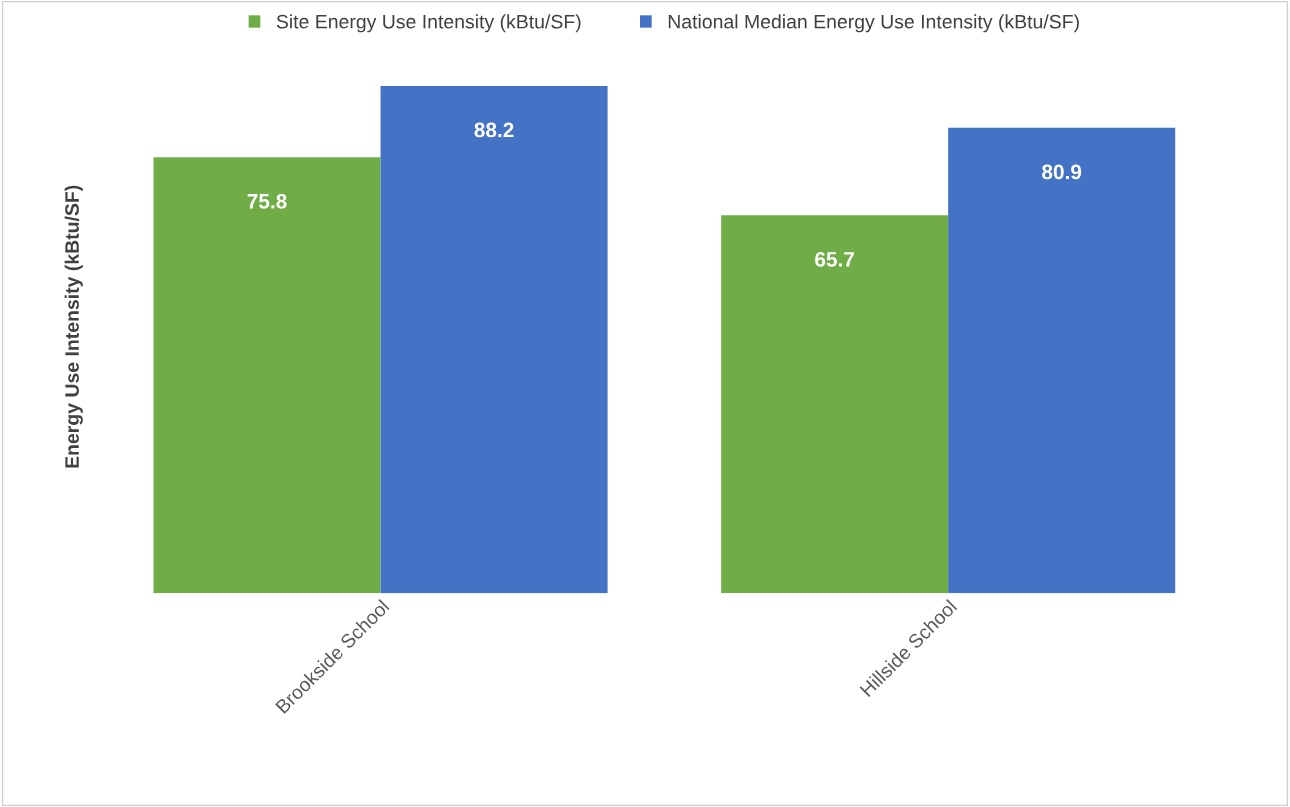 Image resolution: width=1290 pixels, height=807 pixels. Describe the element at coordinates (267, 201) in the screenshot. I see `data-label: 75.8` at that location.